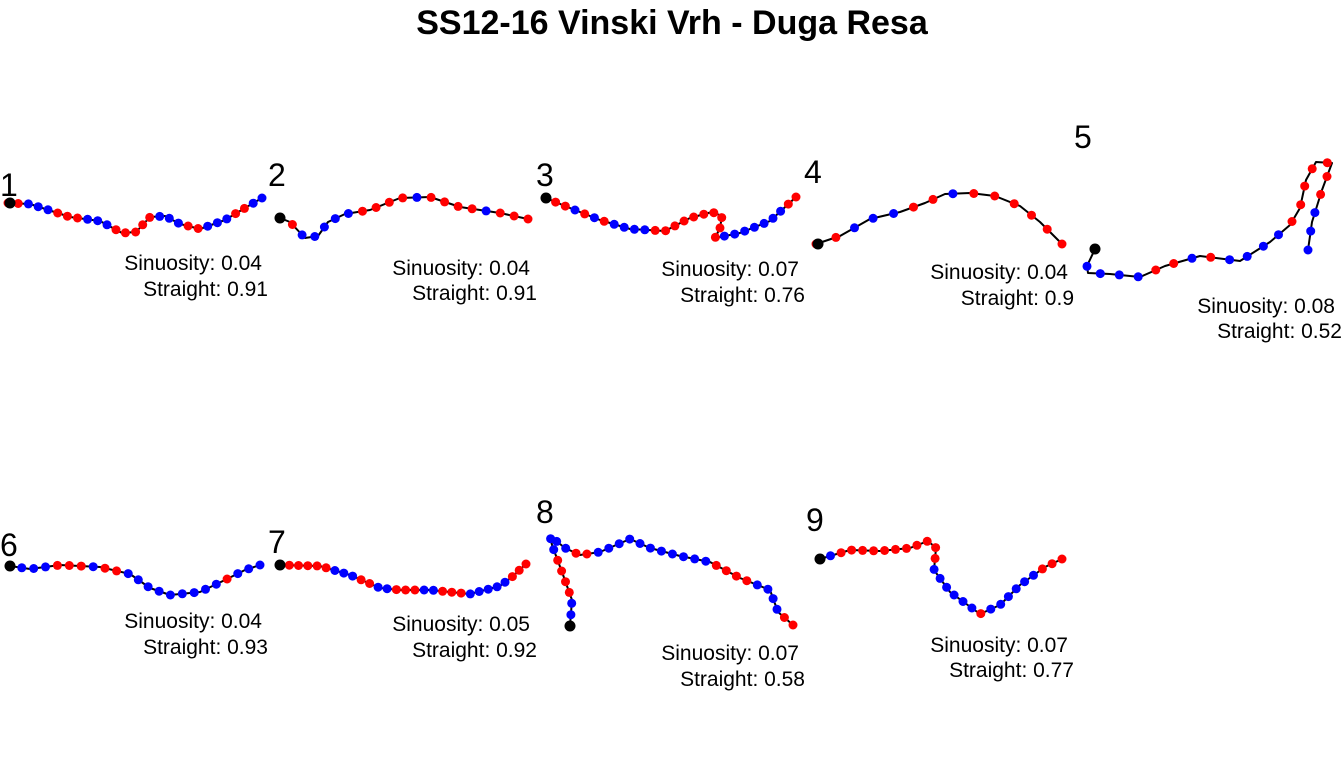  I want to click on panel-number: 5, so click(1083, 137).